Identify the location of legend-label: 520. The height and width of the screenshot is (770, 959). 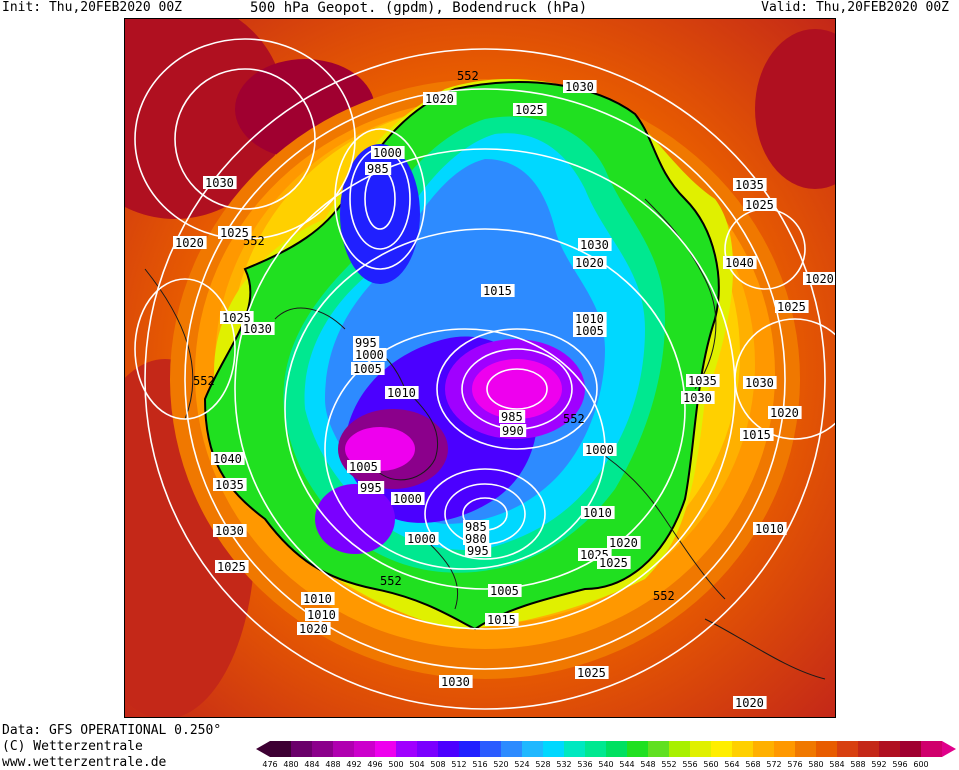
(501, 764).